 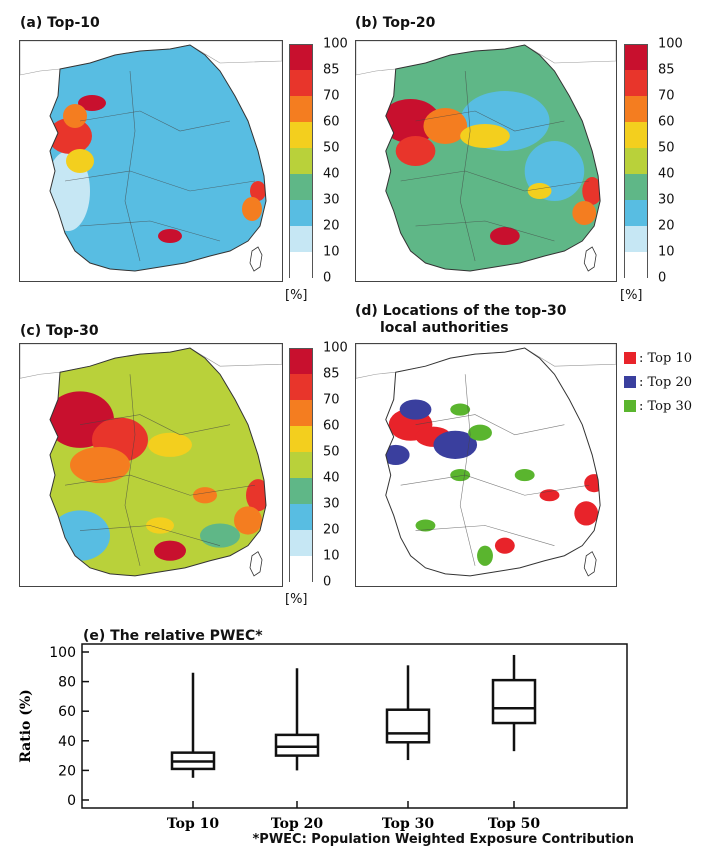 I want to click on legend-item: : Top 20, so click(x=658, y=382).